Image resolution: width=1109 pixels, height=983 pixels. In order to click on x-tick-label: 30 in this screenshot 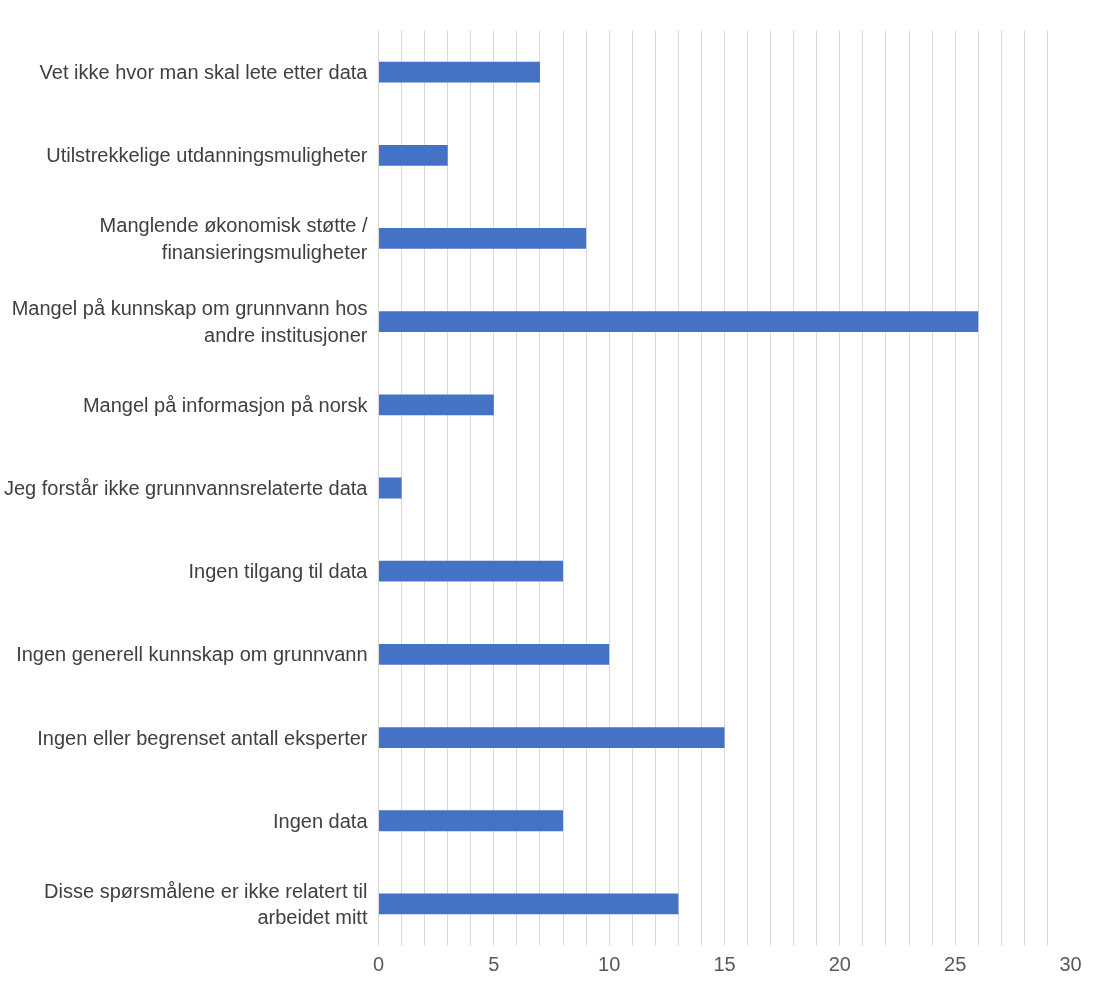, I will do `click(1070, 963)`.